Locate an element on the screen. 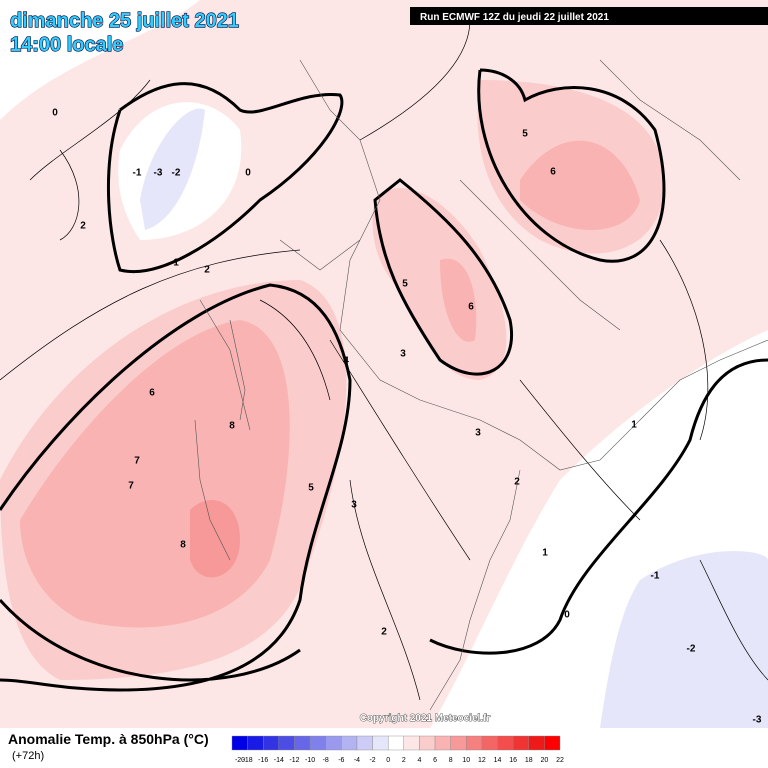 The width and height of the screenshot is (768, 768). colorbar-label: -14 is located at coordinates (279, 760).